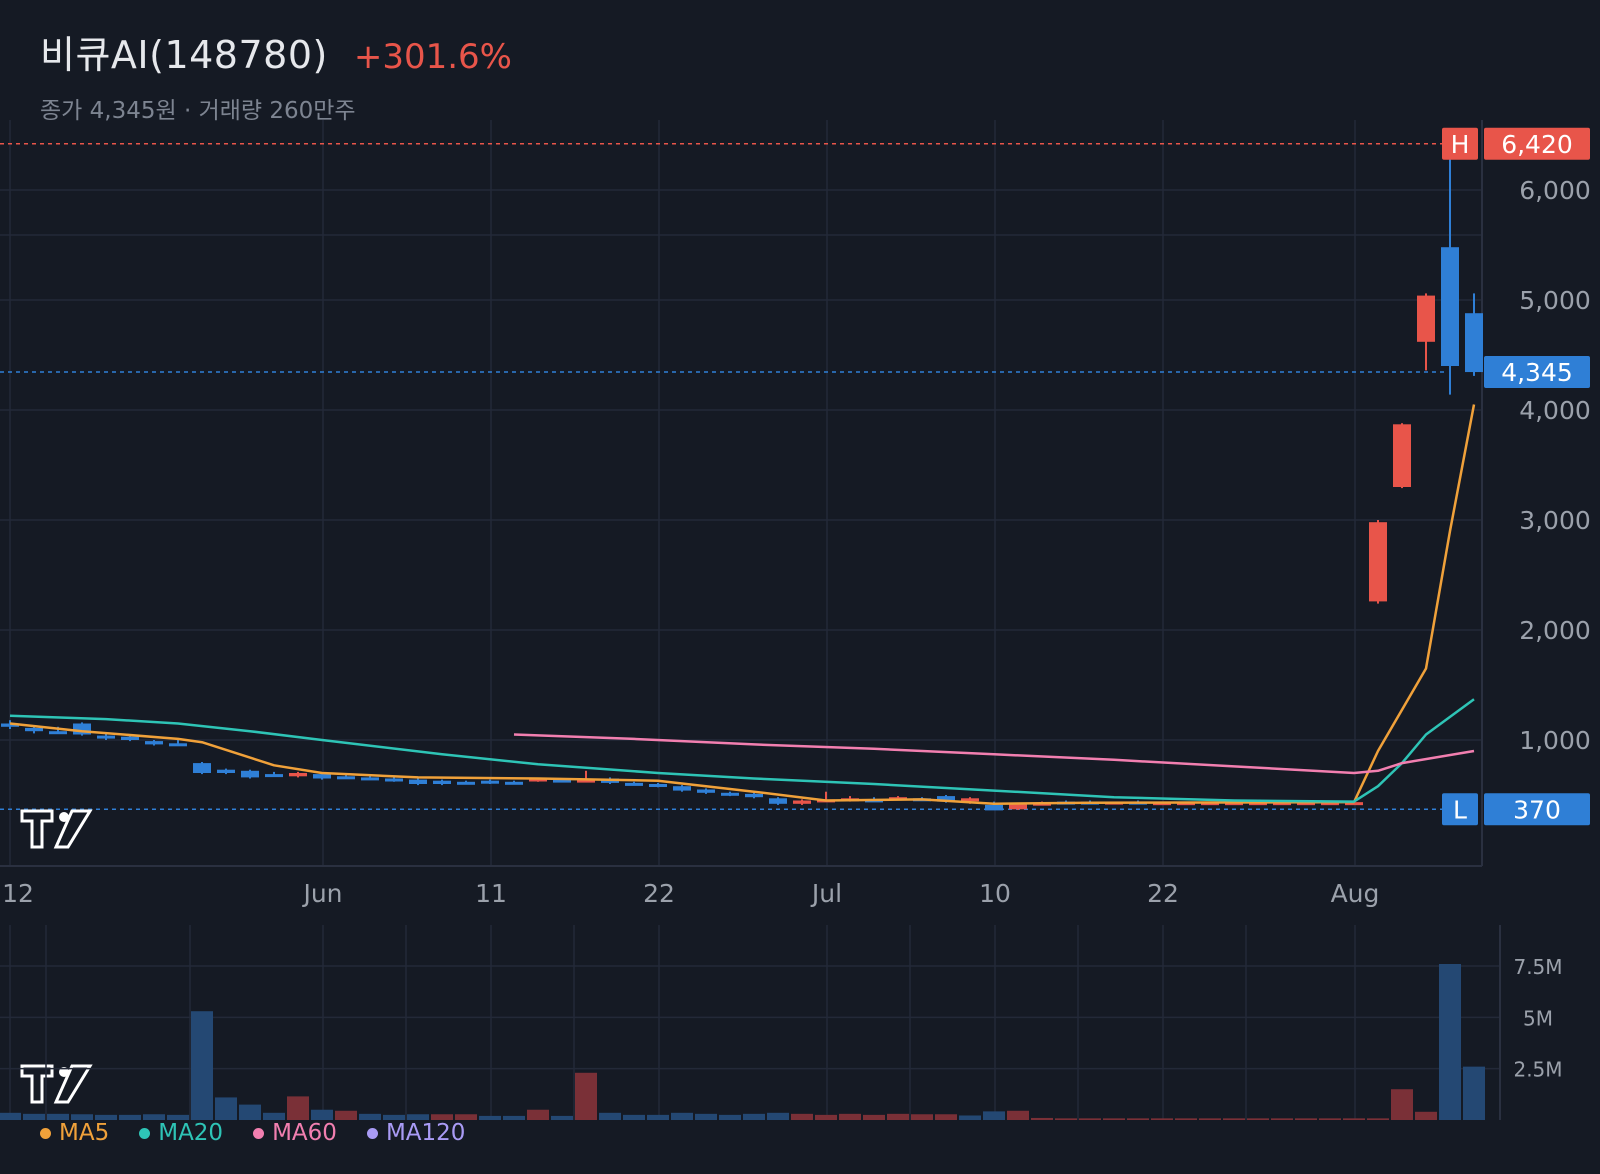  What do you see at coordinates (1555, 410) in the screenshot?
I see `price-tick-label: 4,000` at bounding box center [1555, 410].